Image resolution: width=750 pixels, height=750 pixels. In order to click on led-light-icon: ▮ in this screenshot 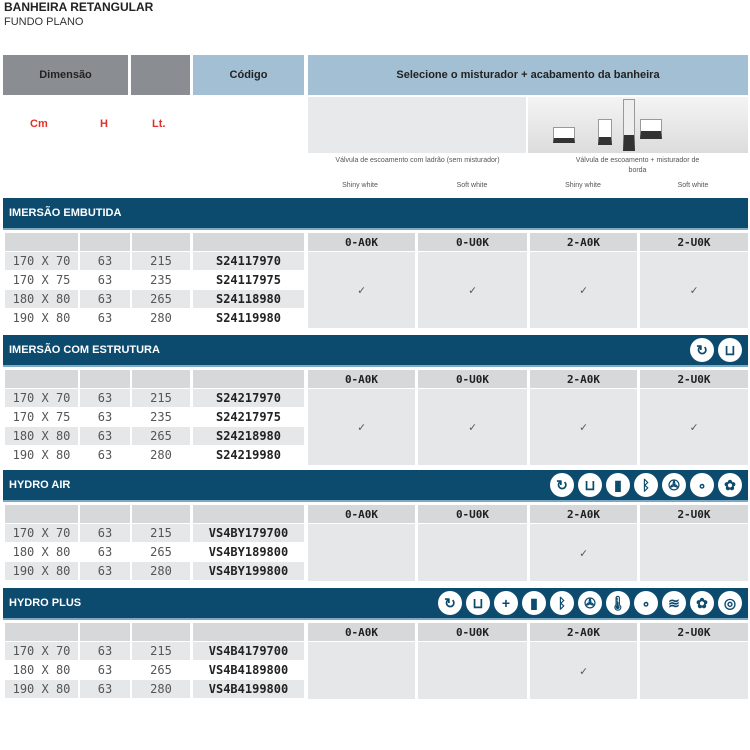, I will do `click(618, 485)`.